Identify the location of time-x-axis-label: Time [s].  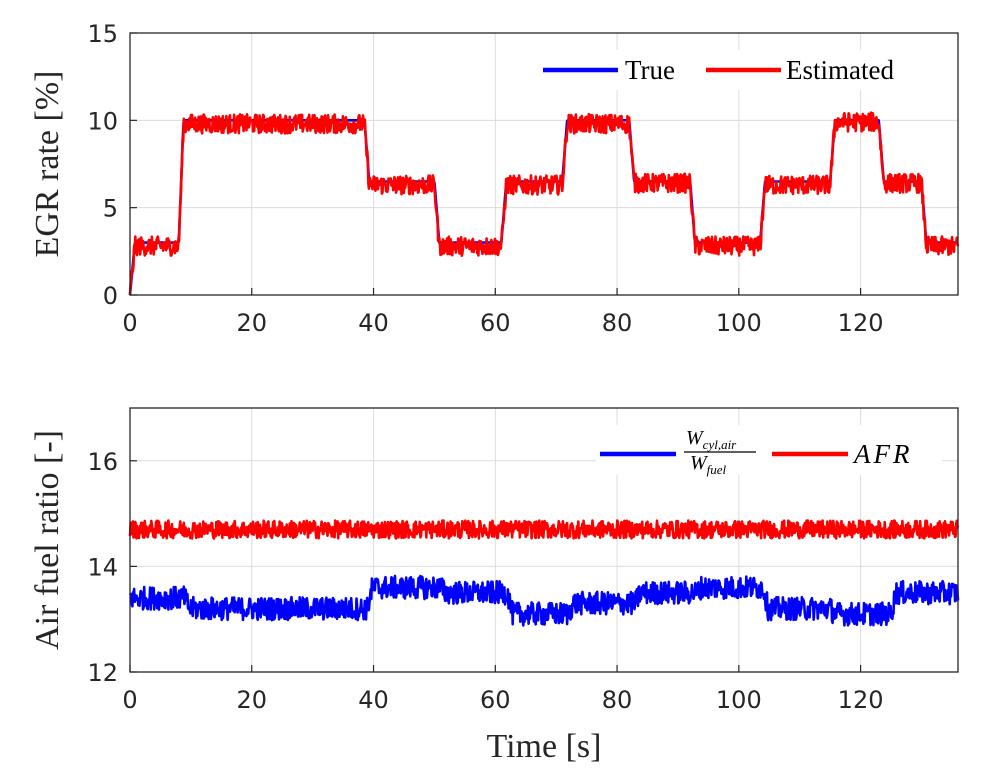
(544, 746).